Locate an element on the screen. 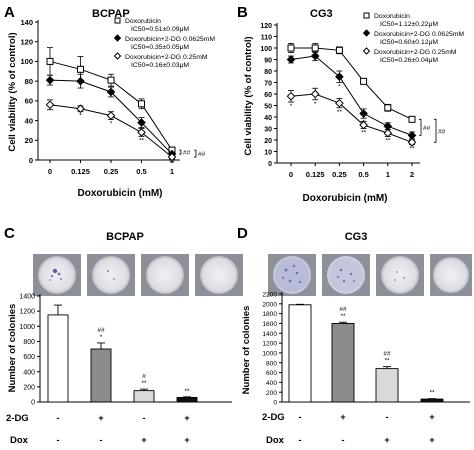  y-tick-label: 40 is located at coordinates (268, 118).